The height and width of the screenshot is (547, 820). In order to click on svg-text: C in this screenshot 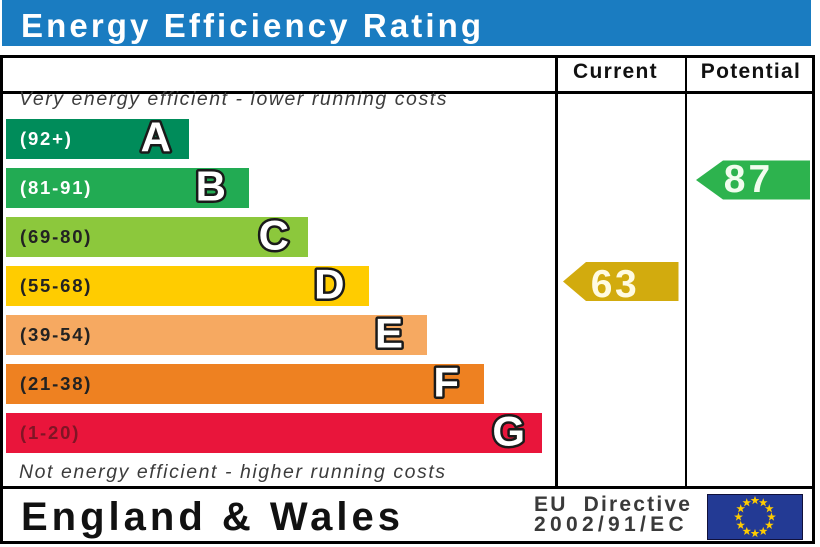, I will do `click(274, 235)`.